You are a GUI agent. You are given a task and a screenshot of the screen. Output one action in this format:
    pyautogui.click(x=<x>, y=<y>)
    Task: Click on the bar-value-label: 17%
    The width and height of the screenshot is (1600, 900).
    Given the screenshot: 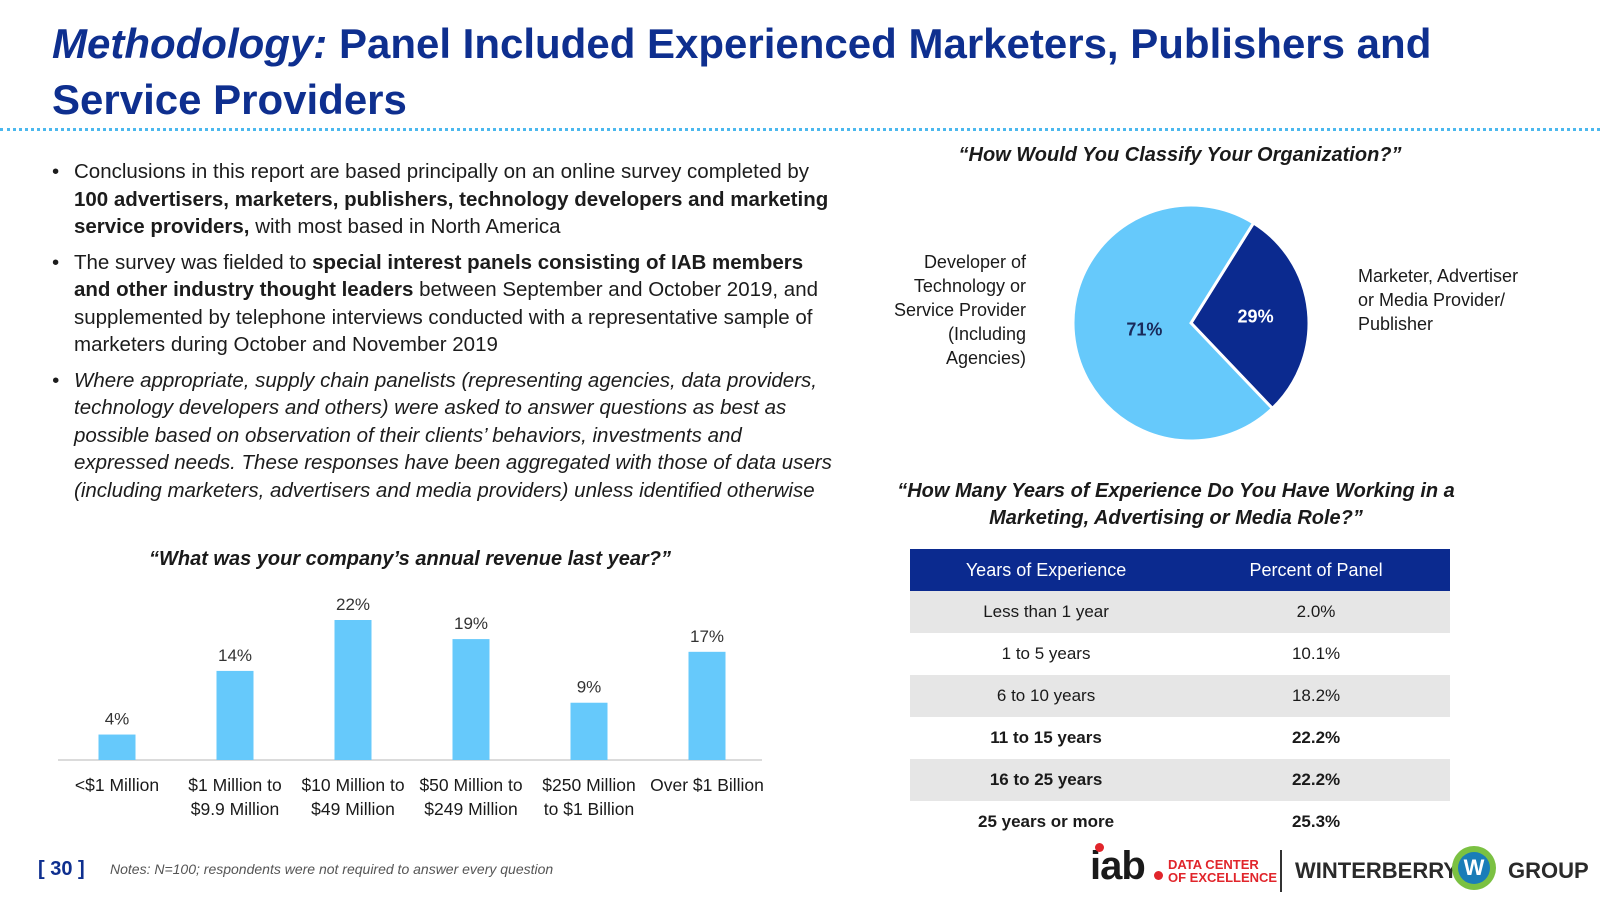 What is the action you would take?
    pyautogui.click(x=707, y=636)
    